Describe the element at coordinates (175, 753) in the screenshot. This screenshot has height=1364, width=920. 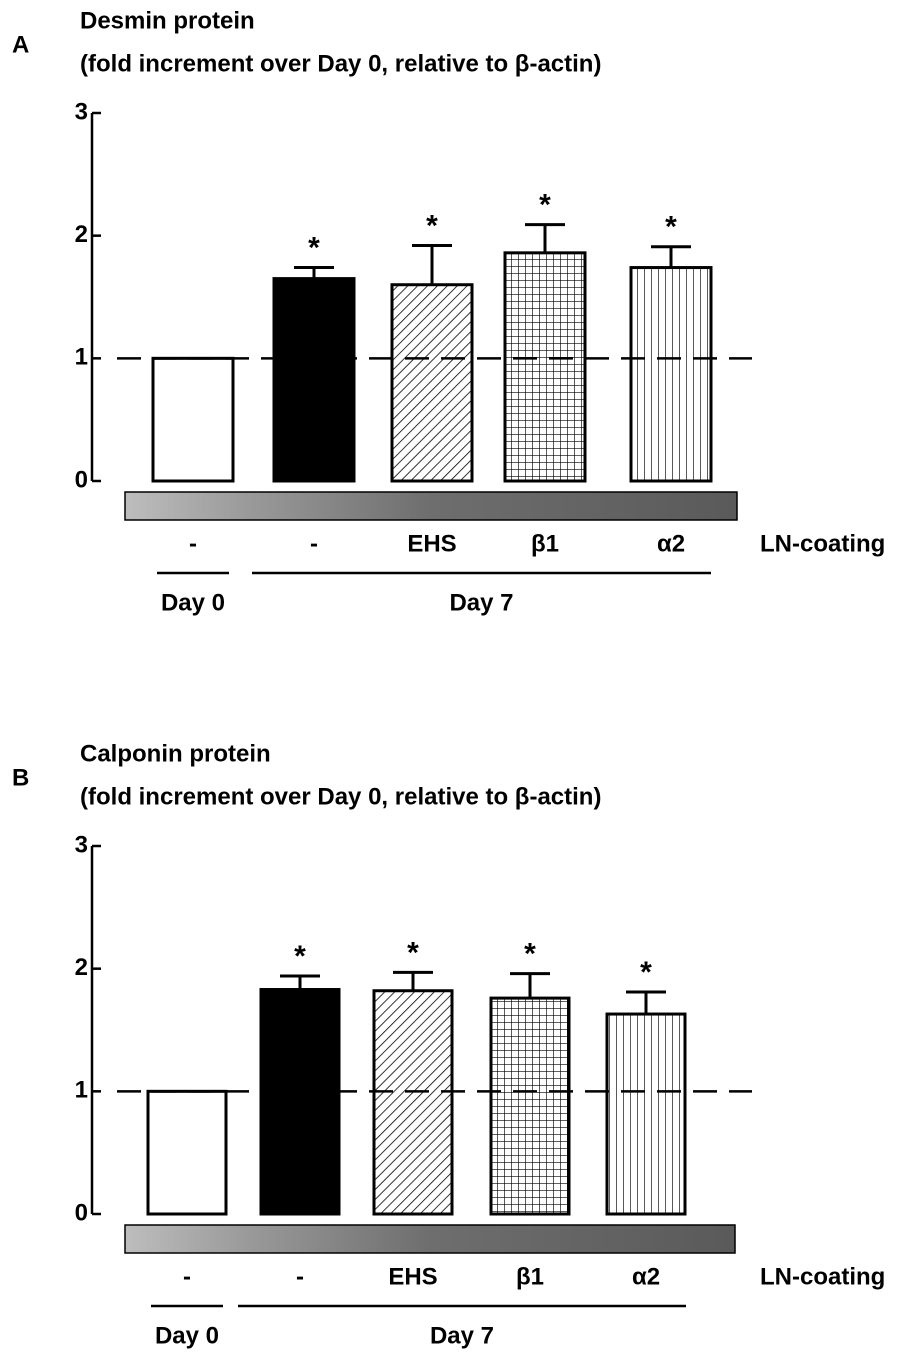
I see `chart-title: Calponin protein` at that location.